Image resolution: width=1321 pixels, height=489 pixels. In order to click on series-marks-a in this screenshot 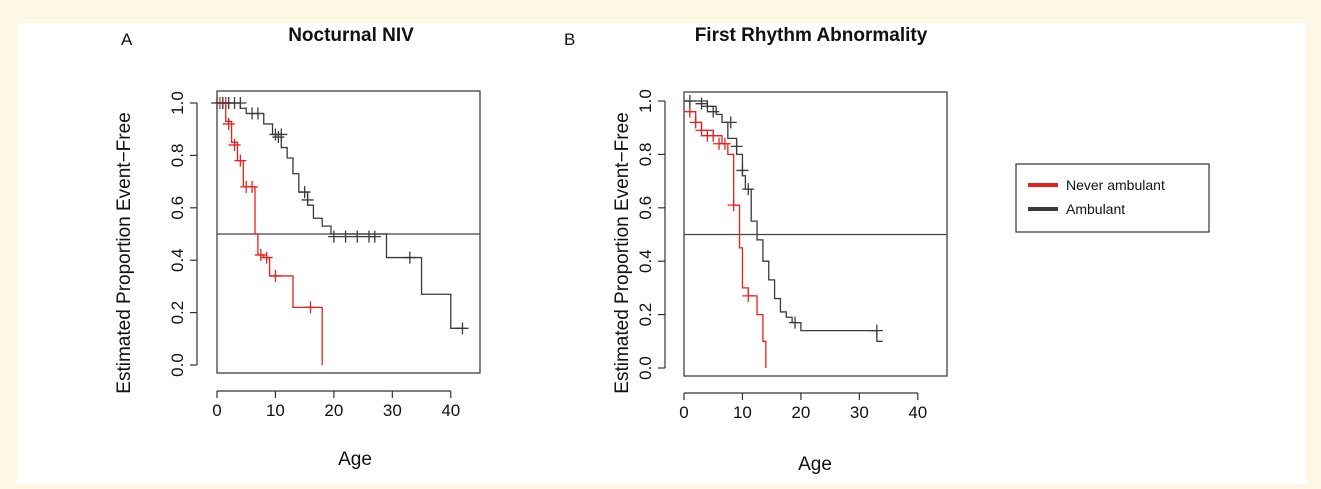, I will do `click(346, 232)`.